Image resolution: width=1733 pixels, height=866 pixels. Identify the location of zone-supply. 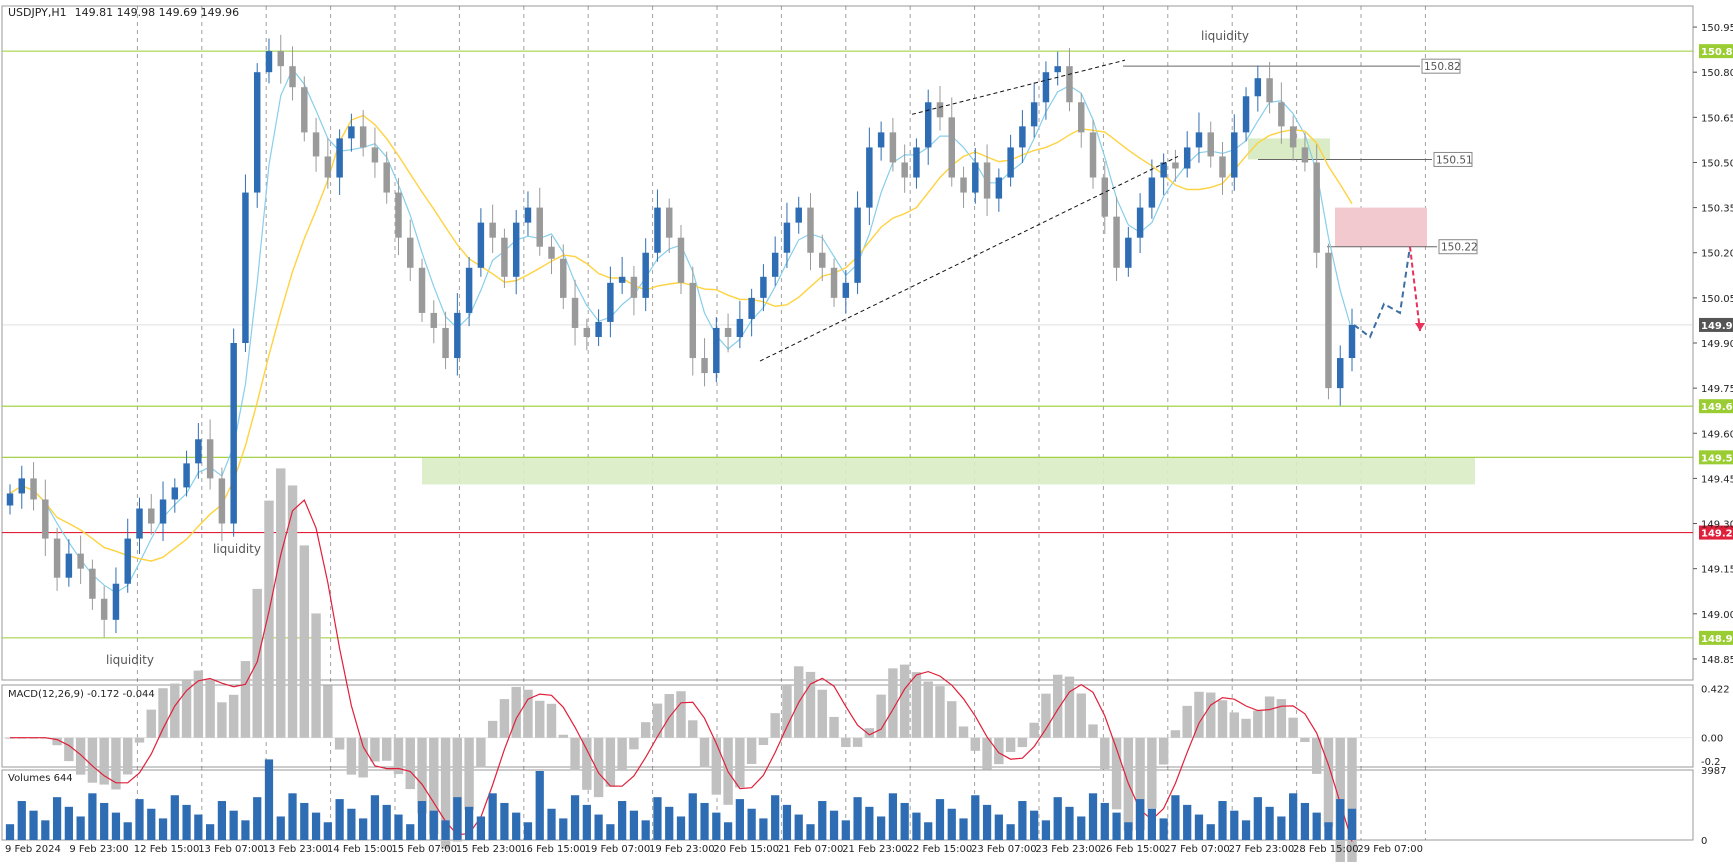
(1381, 227).